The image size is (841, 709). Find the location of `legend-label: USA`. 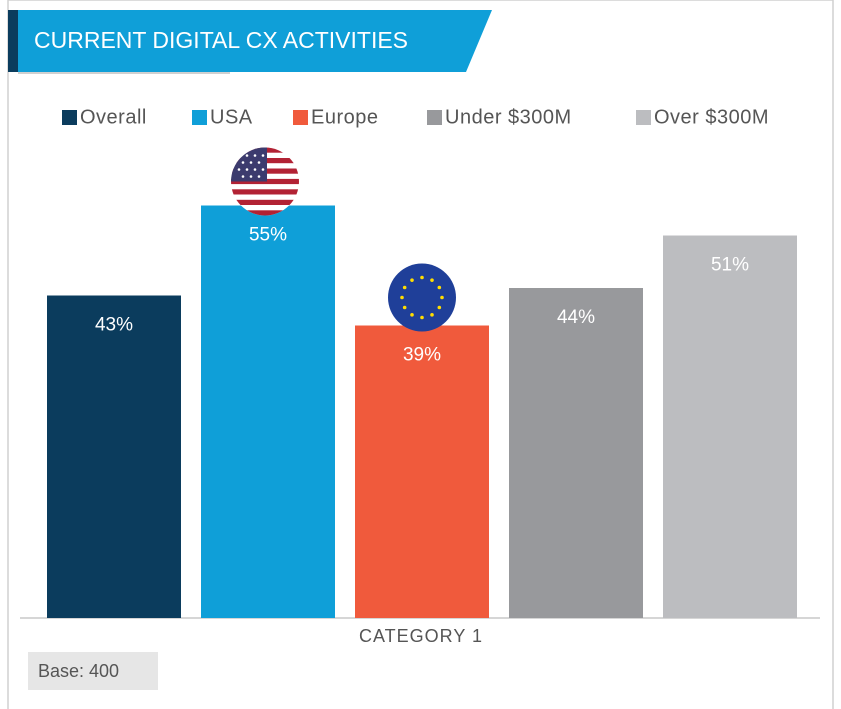

legend-label: USA is located at coordinates (231, 117).